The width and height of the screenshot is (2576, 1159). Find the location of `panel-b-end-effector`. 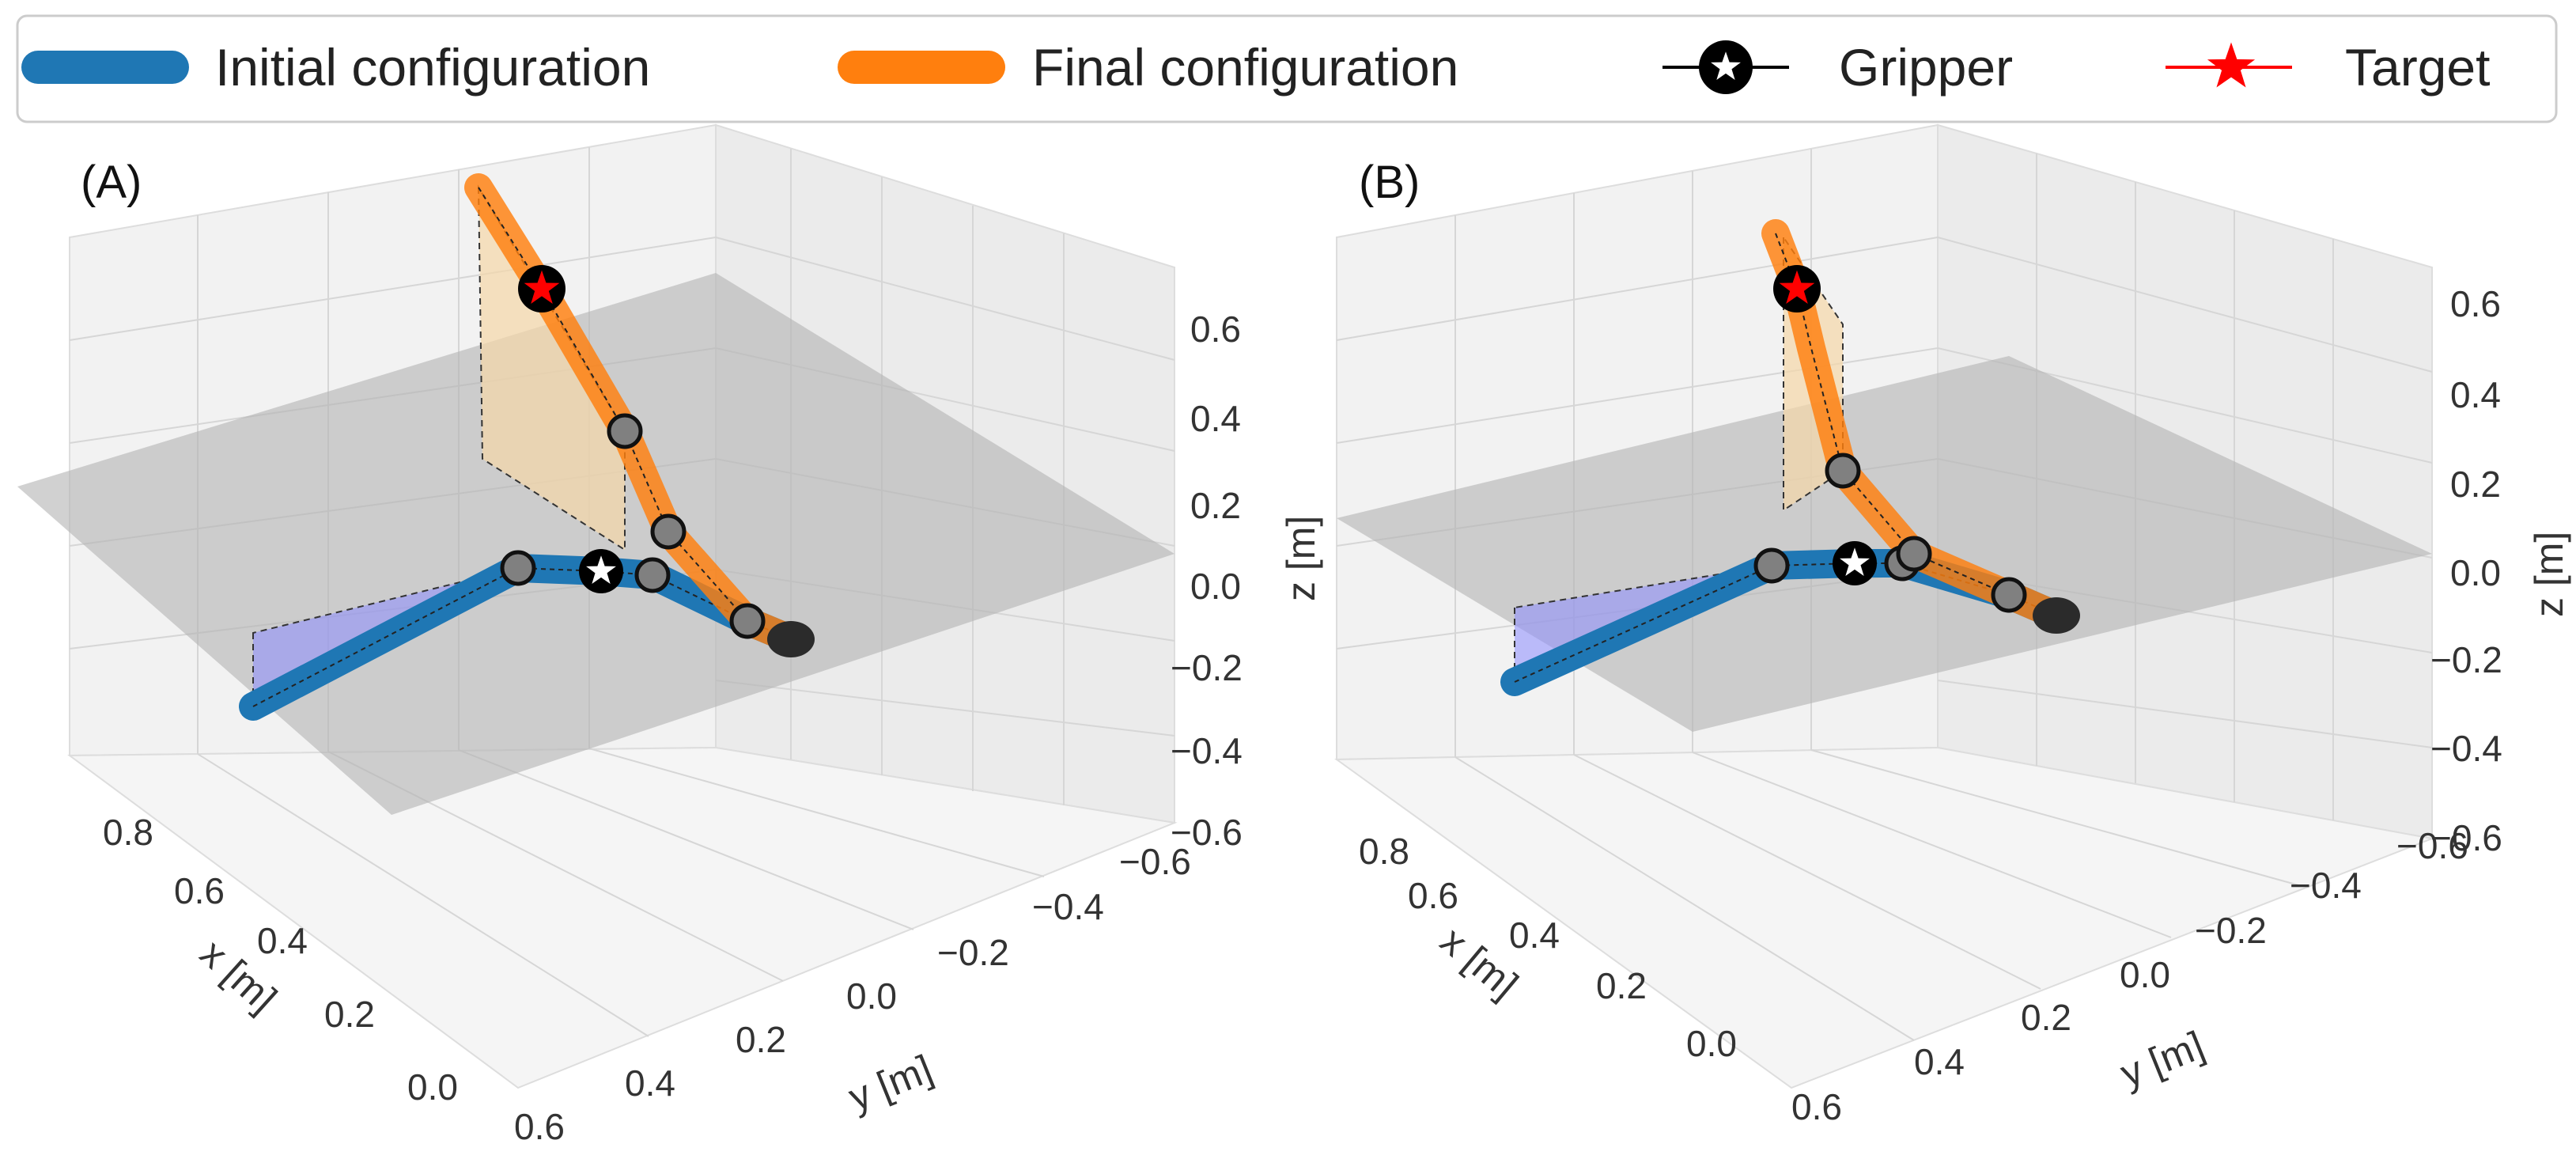

panel-b-end-effector is located at coordinates (2056, 615).